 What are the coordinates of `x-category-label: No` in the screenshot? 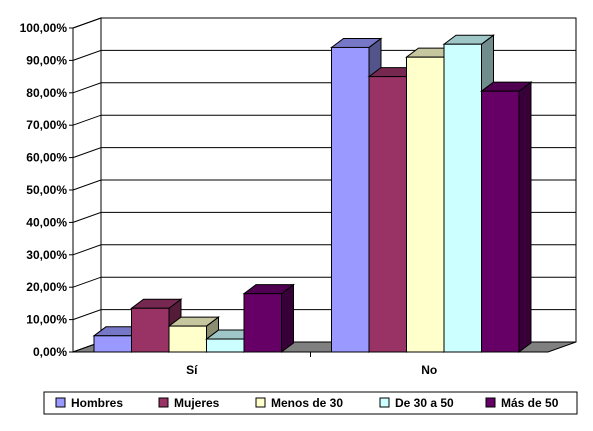 It's located at (429, 370).